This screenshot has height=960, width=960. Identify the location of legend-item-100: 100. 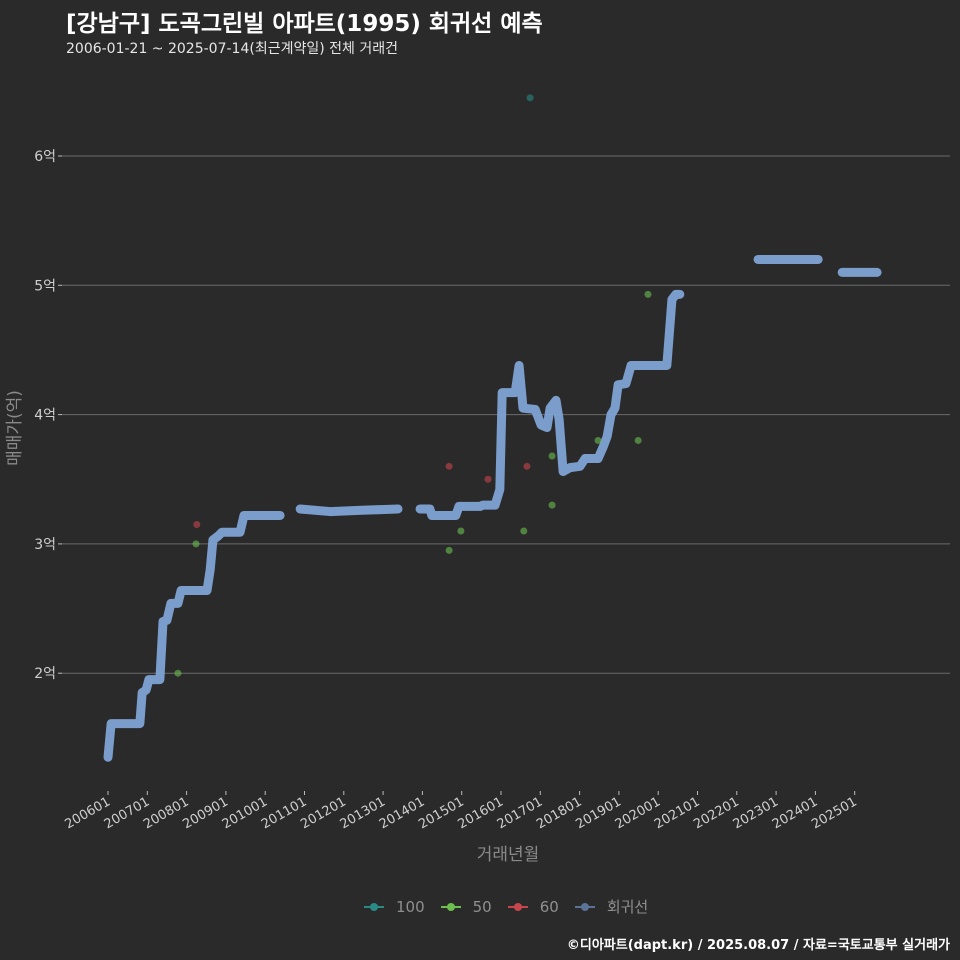
(394, 907).